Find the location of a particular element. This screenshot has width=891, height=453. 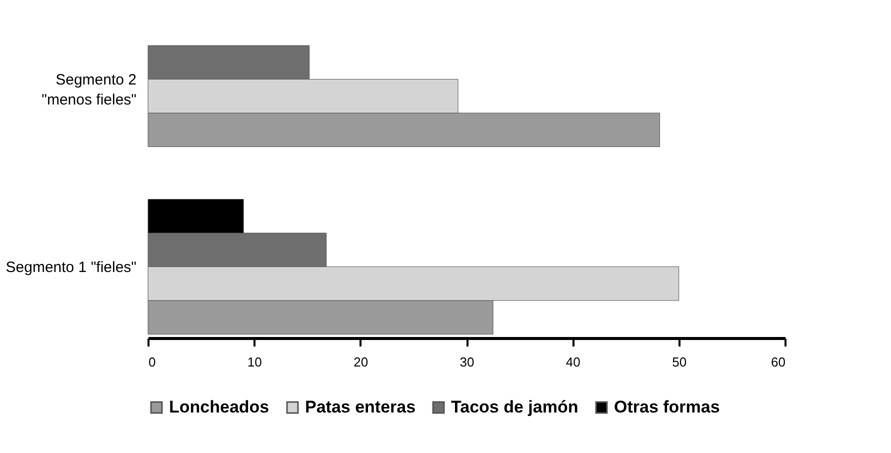

y-tick-label: Segmento 2 "menos fieles" is located at coordinates (89, 89).